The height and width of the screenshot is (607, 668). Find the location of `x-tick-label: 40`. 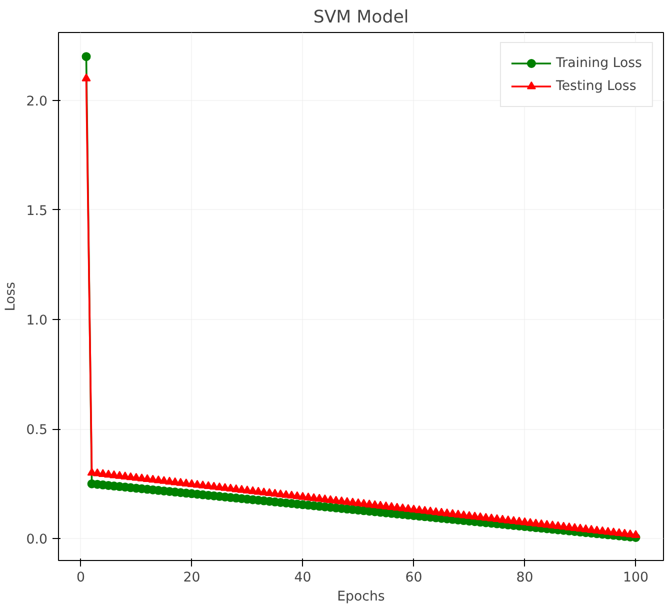

x-tick-label: 40 is located at coordinates (303, 578).